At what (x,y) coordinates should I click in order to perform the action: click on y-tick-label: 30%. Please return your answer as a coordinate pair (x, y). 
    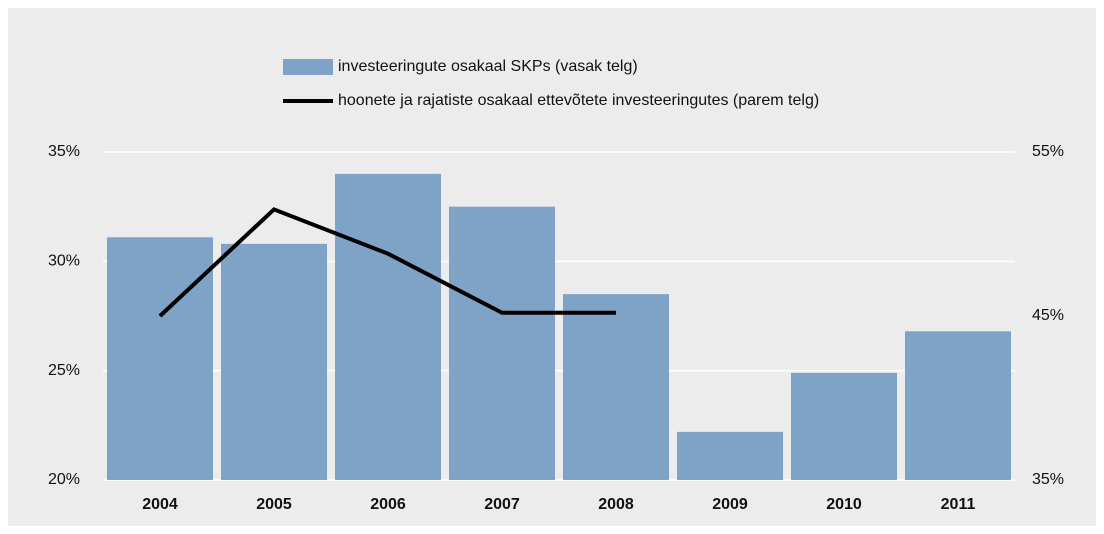
    Looking at the image, I should click on (64, 261).